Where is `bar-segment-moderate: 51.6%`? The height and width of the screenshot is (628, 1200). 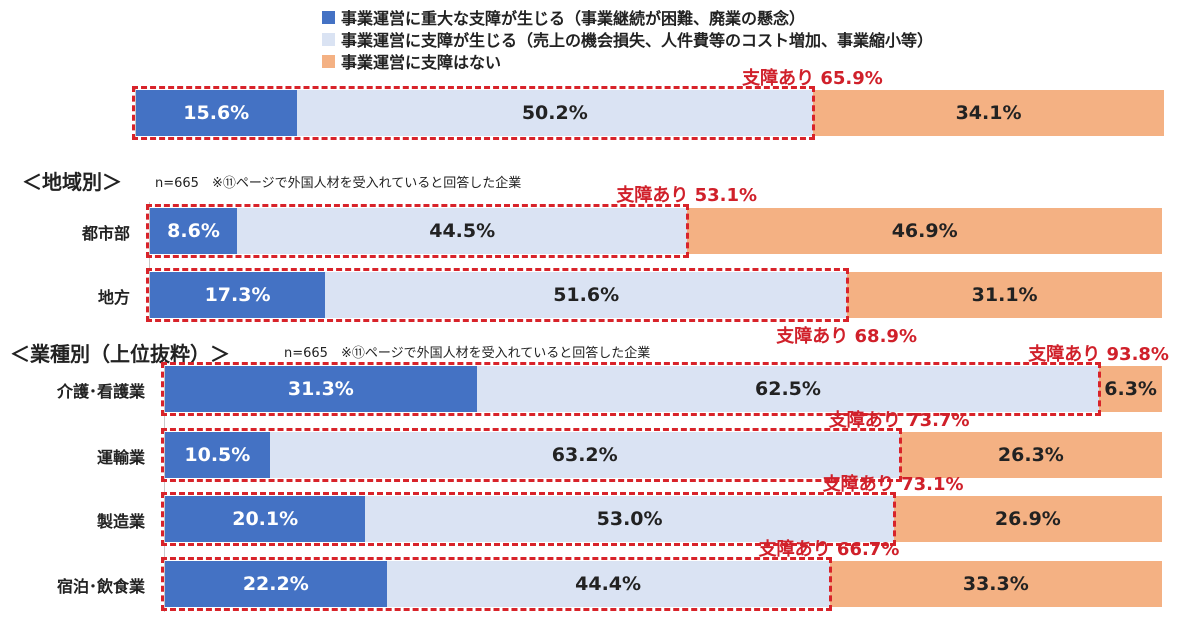 bar-segment-moderate: 51.6% is located at coordinates (586, 295).